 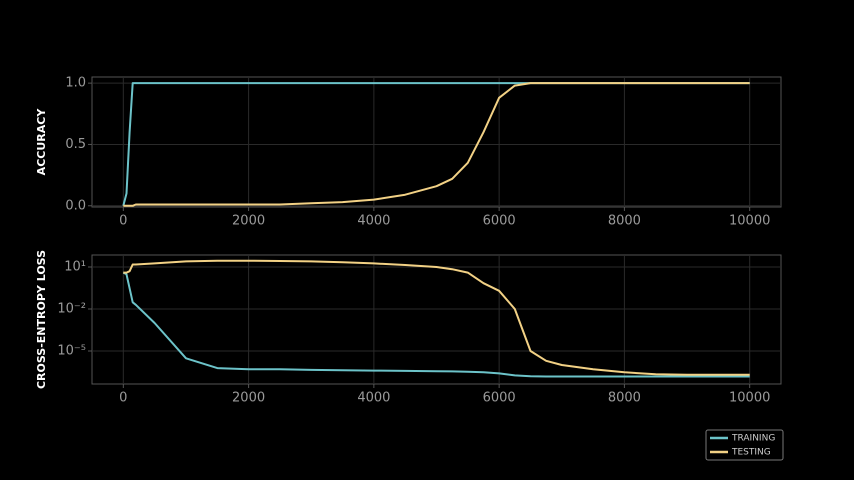 What do you see at coordinates (71, 309) in the screenshot?
I see `y-tick-label: 10⁻²` at bounding box center [71, 309].